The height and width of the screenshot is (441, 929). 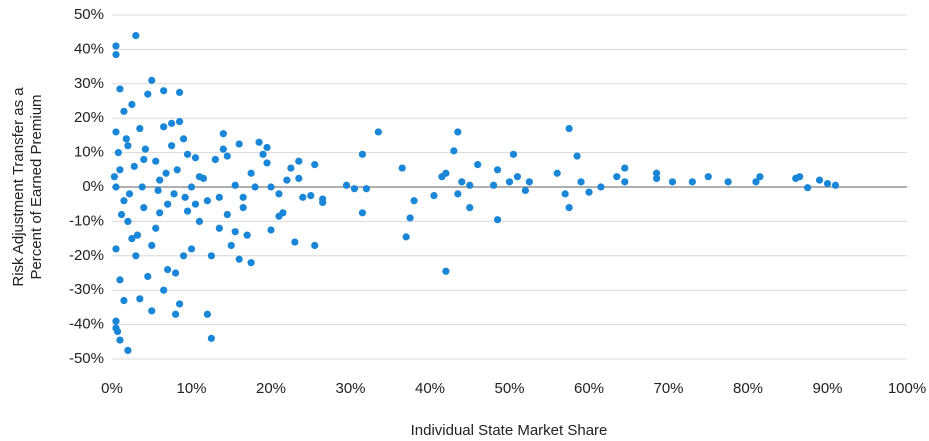 I want to click on y-tick-label: -50%, so click(x=86, y=358).